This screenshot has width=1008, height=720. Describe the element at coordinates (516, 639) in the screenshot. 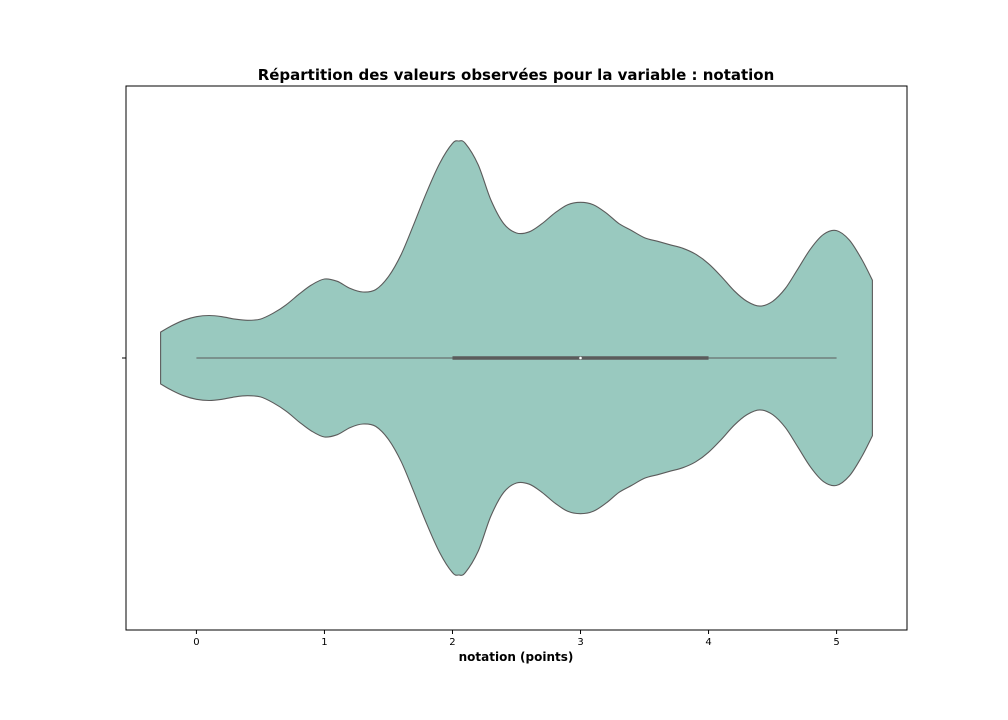

I see `x-axis: 0 1 2 3 4 5` at that location.